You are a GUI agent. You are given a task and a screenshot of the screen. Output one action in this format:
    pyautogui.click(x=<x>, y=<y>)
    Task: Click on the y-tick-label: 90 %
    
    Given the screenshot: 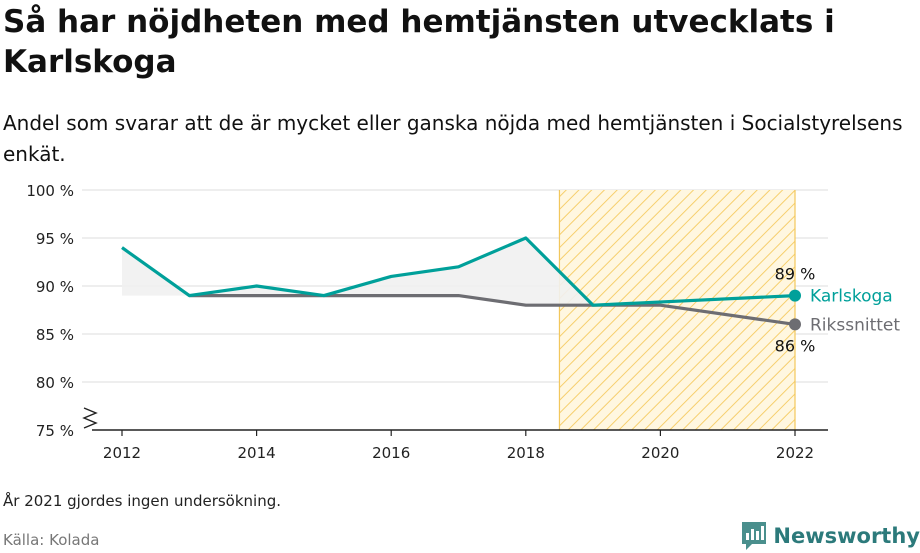 What is the action you would take?
    pyautogui.click(x=55, y=287)
    